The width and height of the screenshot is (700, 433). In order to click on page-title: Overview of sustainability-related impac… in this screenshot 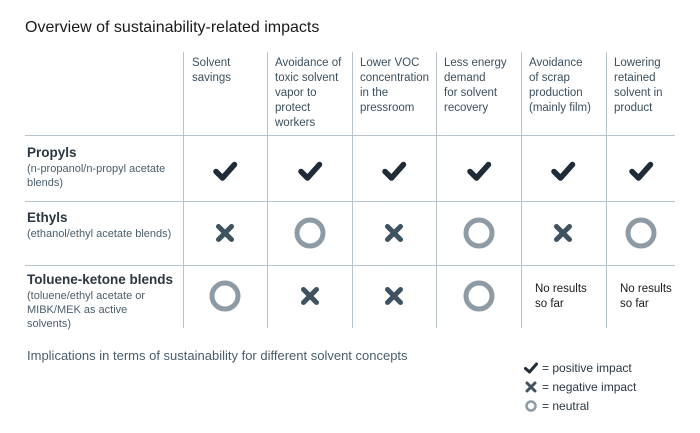, I will do `click(172, 27)`.